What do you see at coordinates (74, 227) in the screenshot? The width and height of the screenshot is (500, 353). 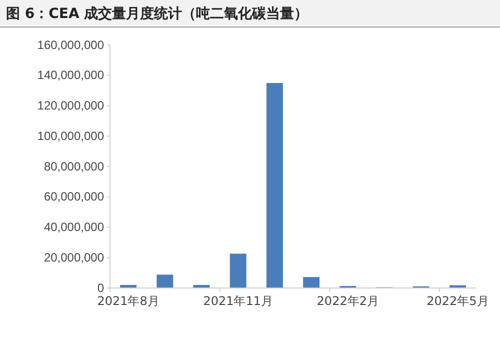 I see `y-tick-label: 40,000,000` at bounding box center [74, 227].